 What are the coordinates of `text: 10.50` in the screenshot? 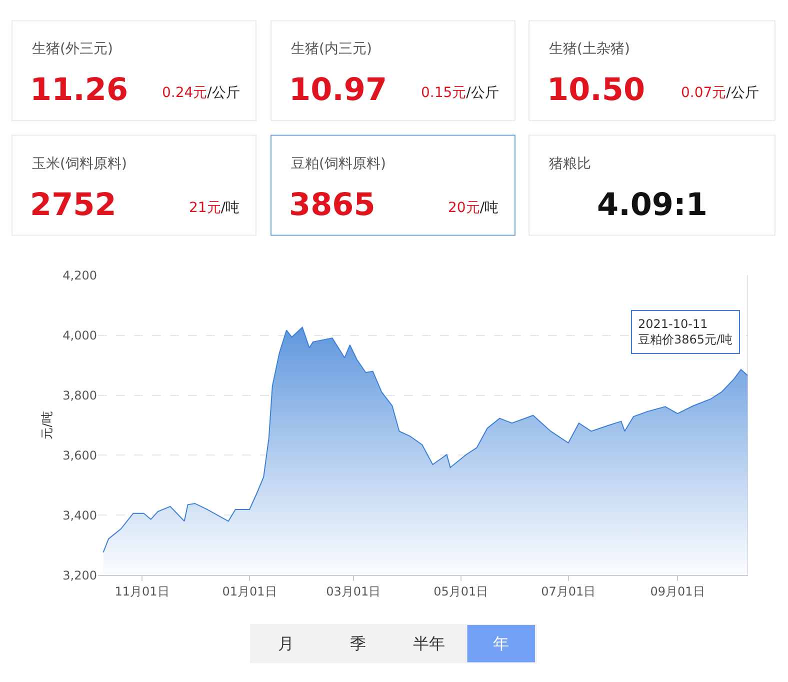 It's located at (596, 90).